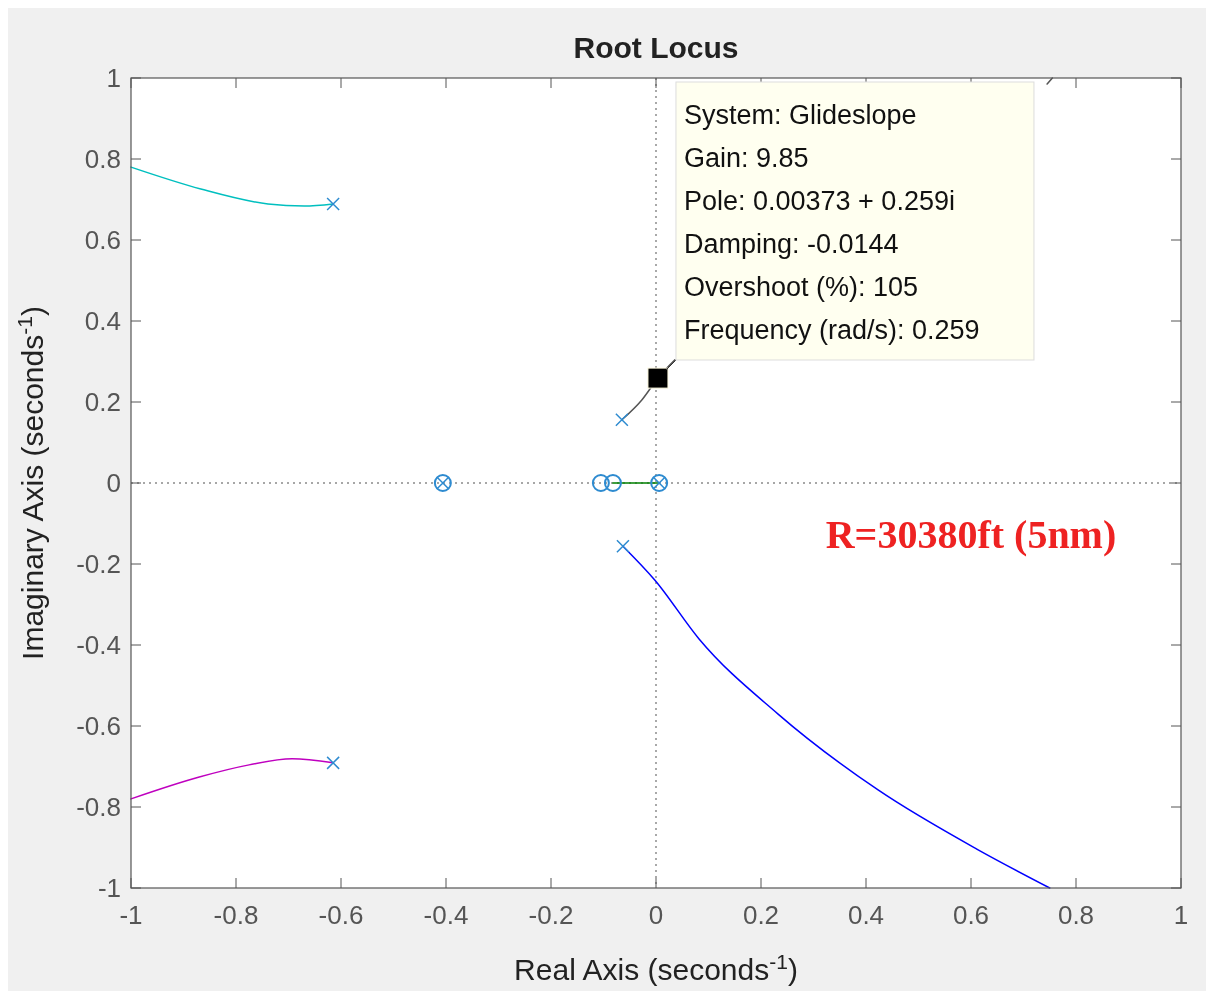  What do you see at coordinates (656, 915) in the screenshot?
I see `x-tick-label: 0` at bounding box center [656, 915].